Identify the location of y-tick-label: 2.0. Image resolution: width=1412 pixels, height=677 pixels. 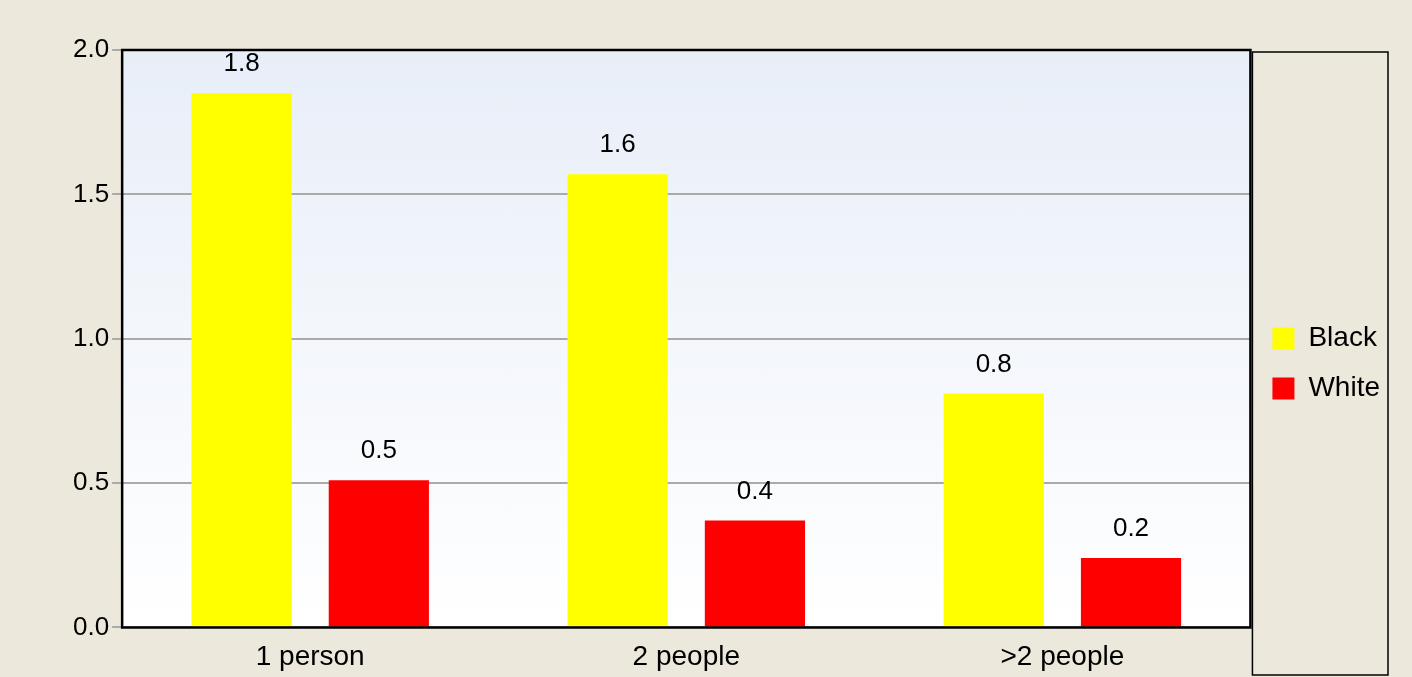
(91, 48).